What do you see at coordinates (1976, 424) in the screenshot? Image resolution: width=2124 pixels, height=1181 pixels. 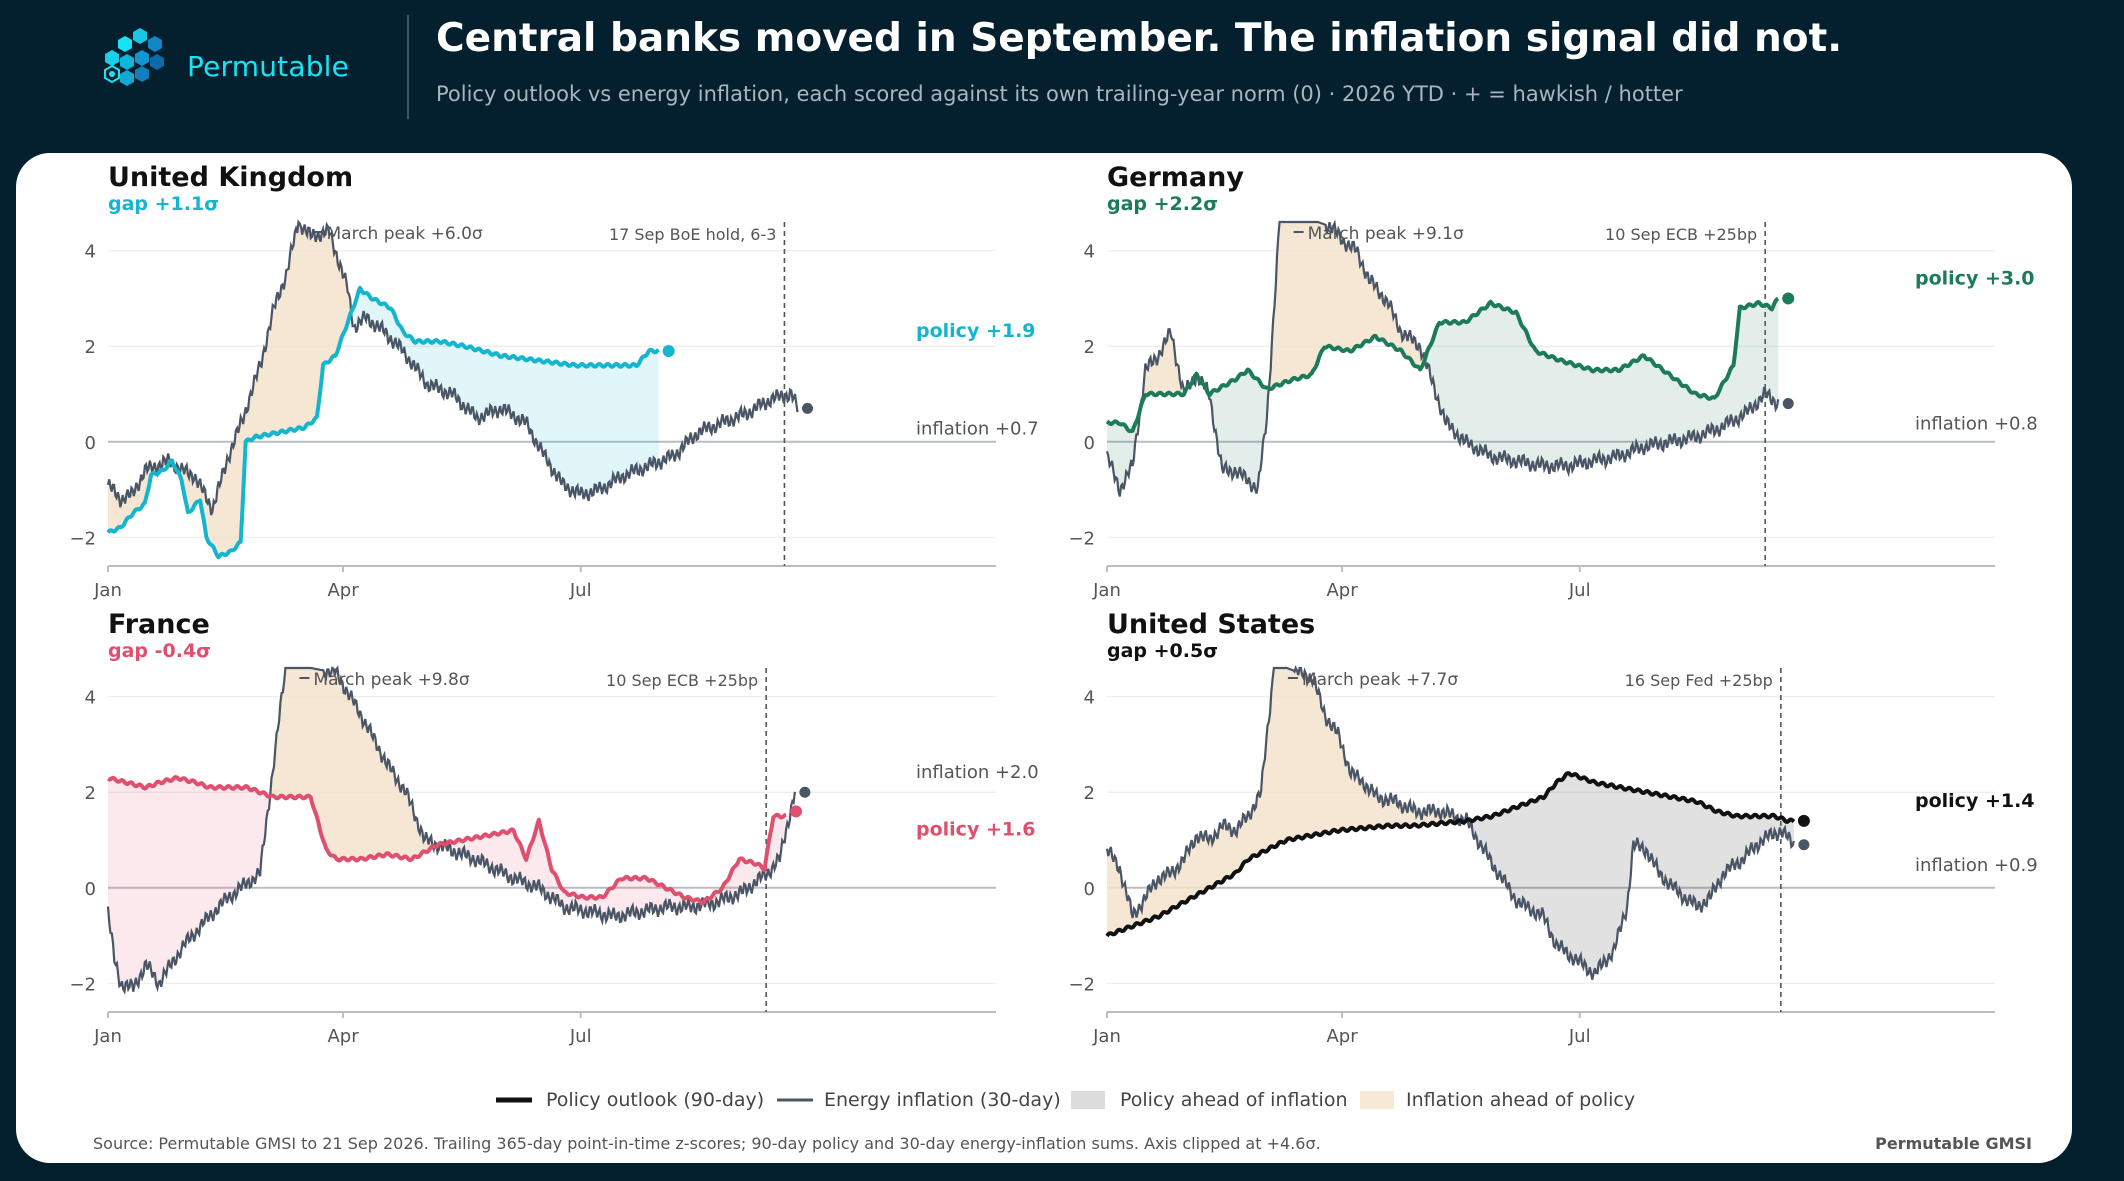 I see `inflation-end-label: inflation +0.8` at bounding box center [1976, 424].